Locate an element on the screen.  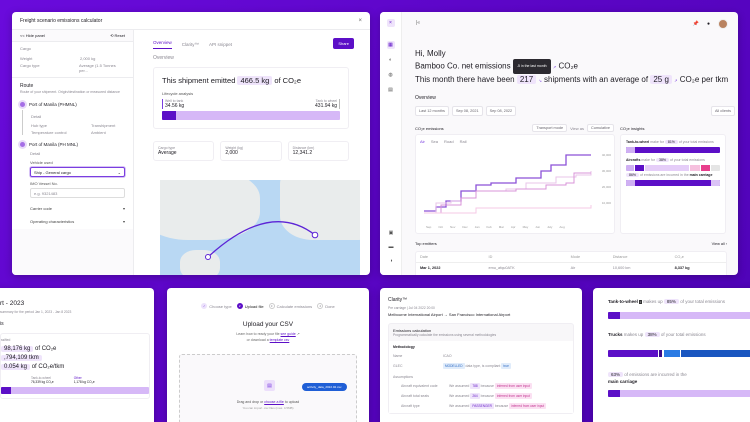
calculator-icon: ▣ is located at coordinates (391, 233).